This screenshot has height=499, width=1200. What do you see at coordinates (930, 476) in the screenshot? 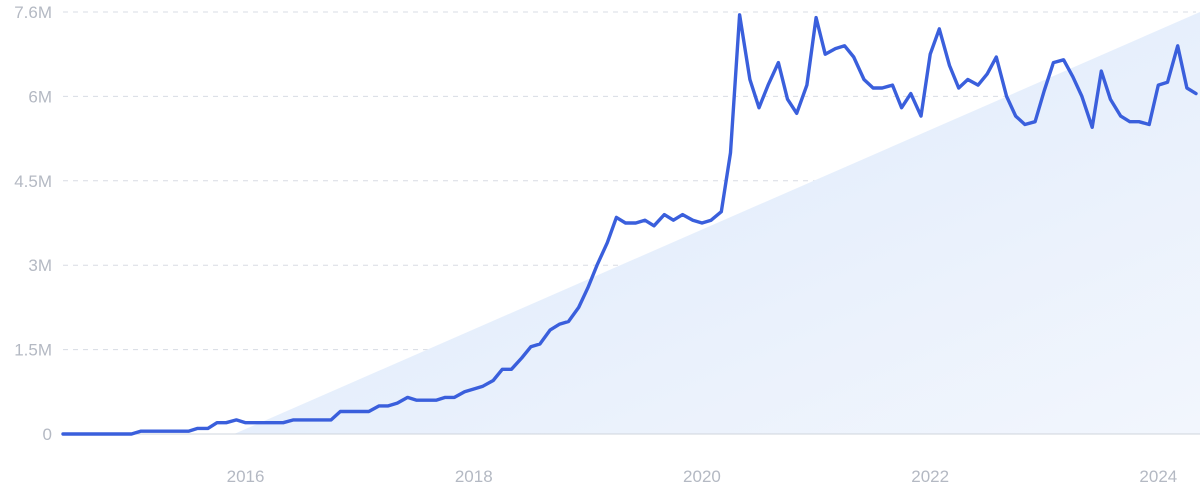
I see `x-tick-label: 2022` at bounding box center [930, 476].